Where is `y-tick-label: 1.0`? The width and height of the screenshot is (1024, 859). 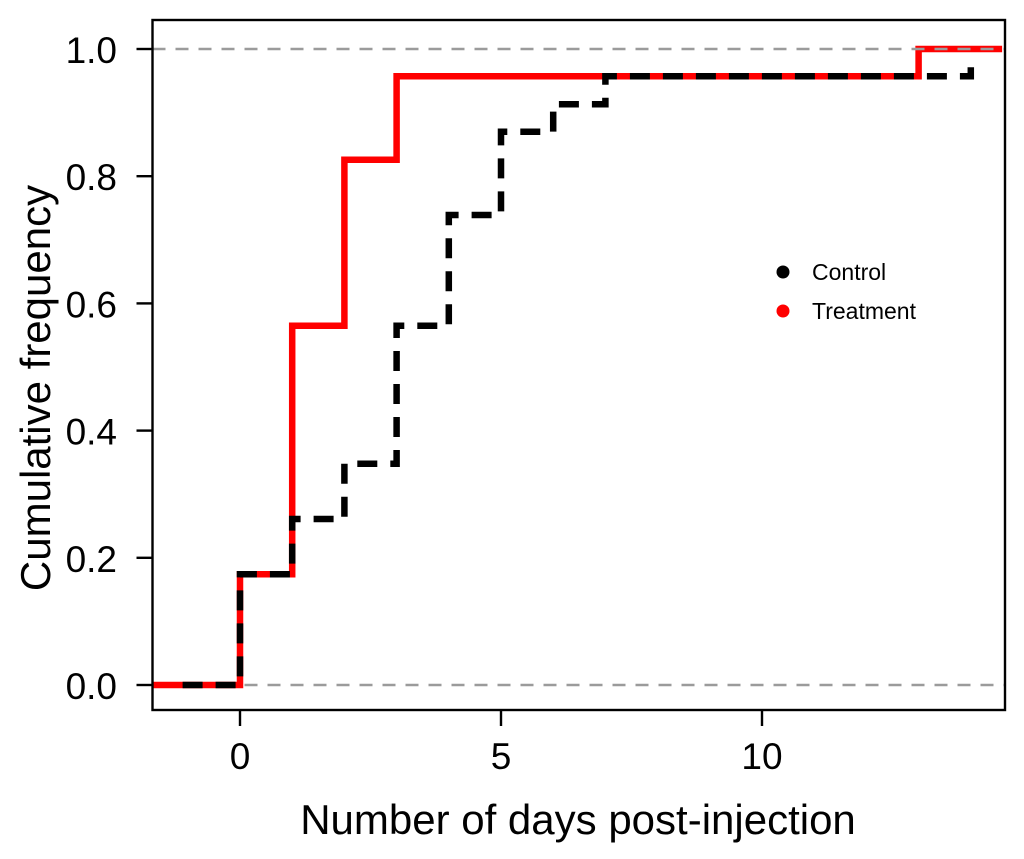 y-tick-label: 1.0 is located at coordinates (91, 50).